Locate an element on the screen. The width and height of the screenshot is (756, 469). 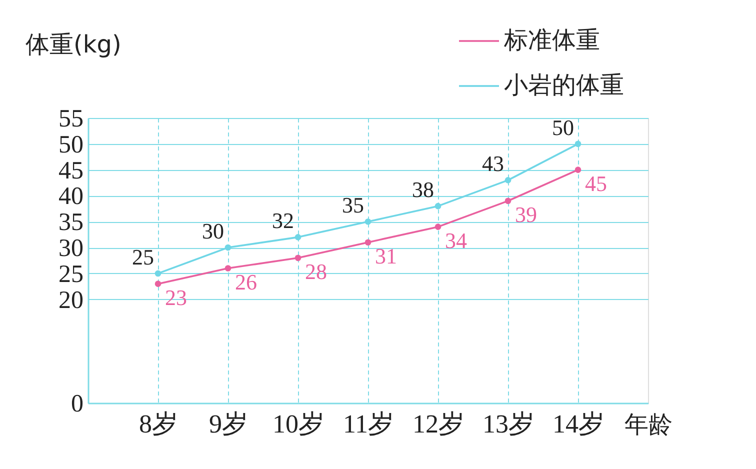
y-tick-label: 30 is located at coordinates (71, 248).